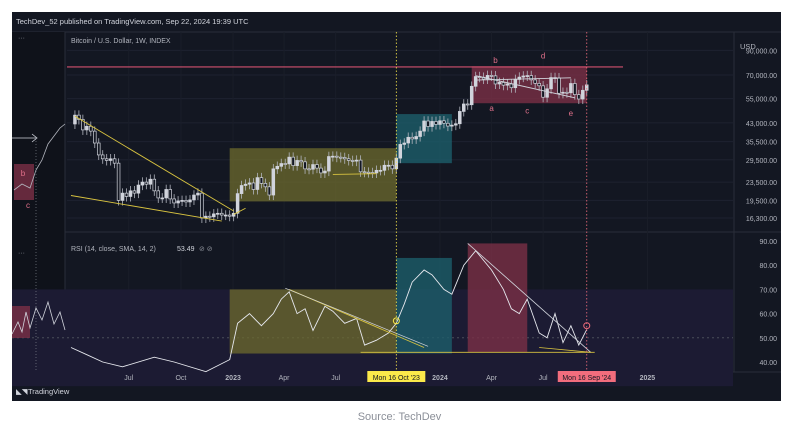 The image size is (799, 441). What do you see at coordinates (396, 378) in the screenshot?
I see `marker-date-label: Mon 16 Oct '23` at bounding box center [396, 378].